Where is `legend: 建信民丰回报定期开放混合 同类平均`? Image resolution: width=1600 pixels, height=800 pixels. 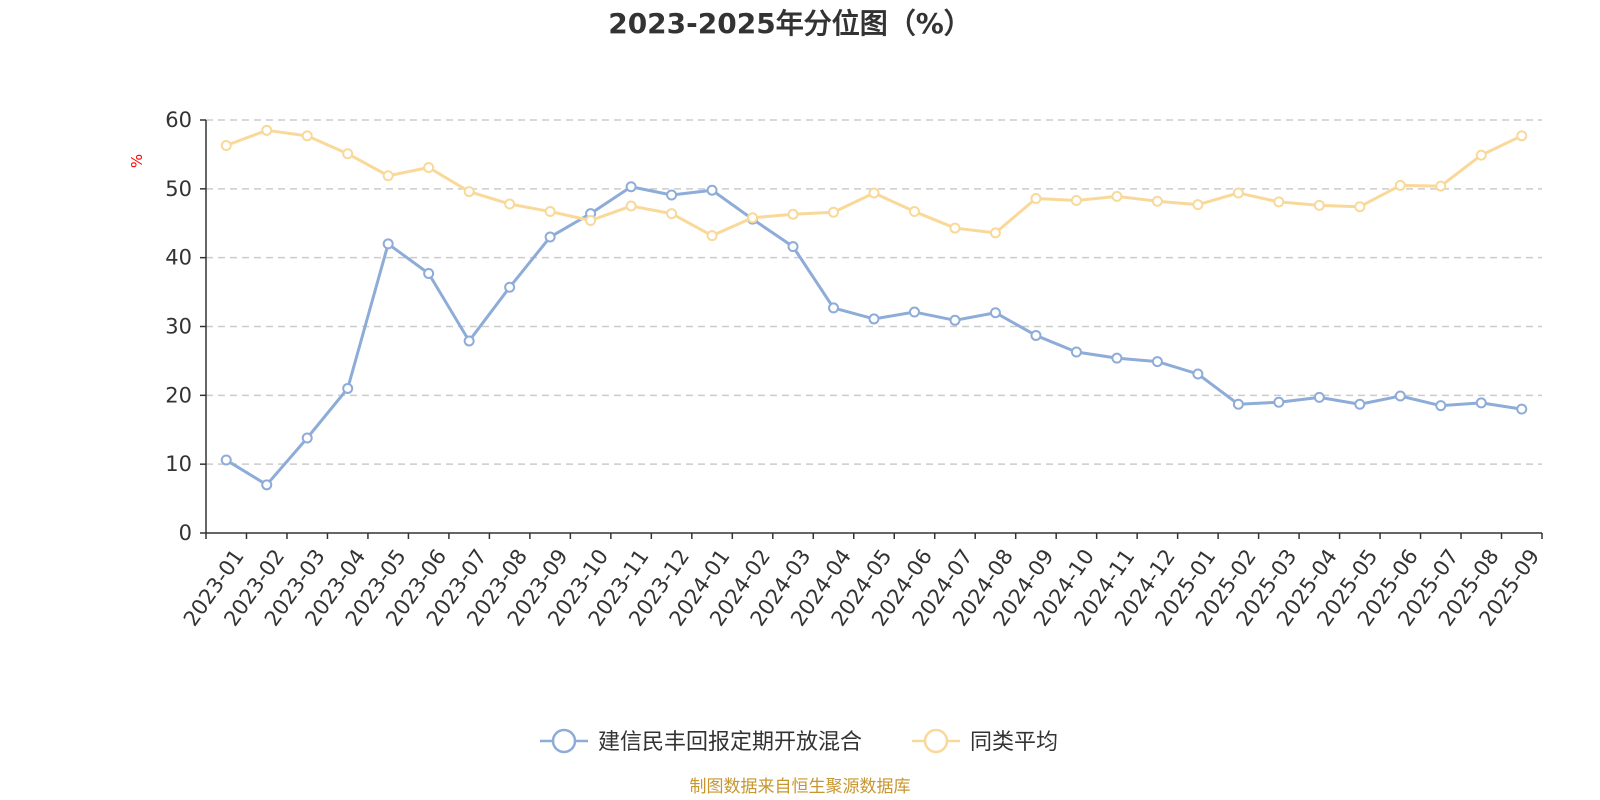 legend: 建信民丰回报定期开放混合 同类平均 is located at coordinates (799, 741).